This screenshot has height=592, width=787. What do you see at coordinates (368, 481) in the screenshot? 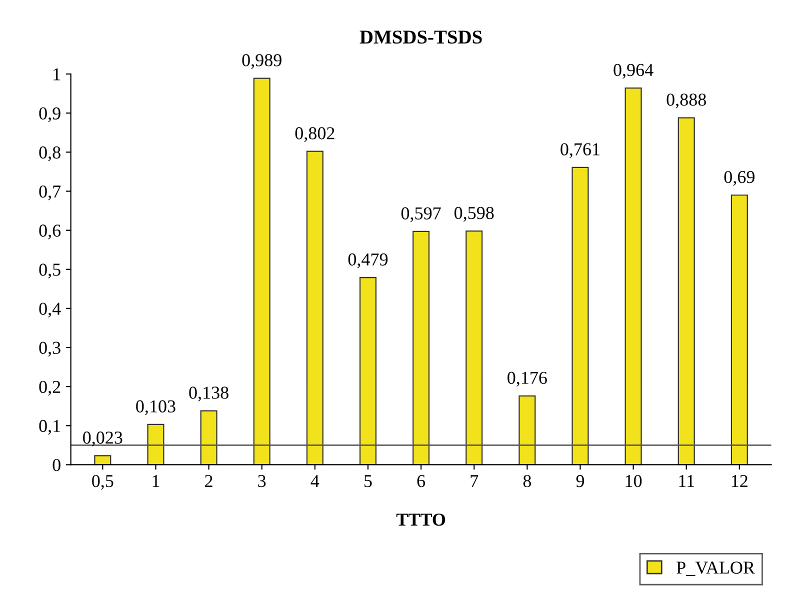
I see `x-tick-label: 5` at bounding box center [368, 481].